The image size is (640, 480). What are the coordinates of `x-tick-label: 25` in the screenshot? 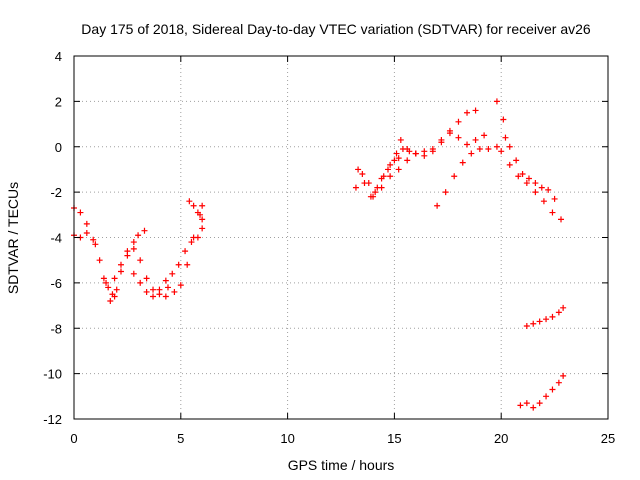 It's located at (608, 438).